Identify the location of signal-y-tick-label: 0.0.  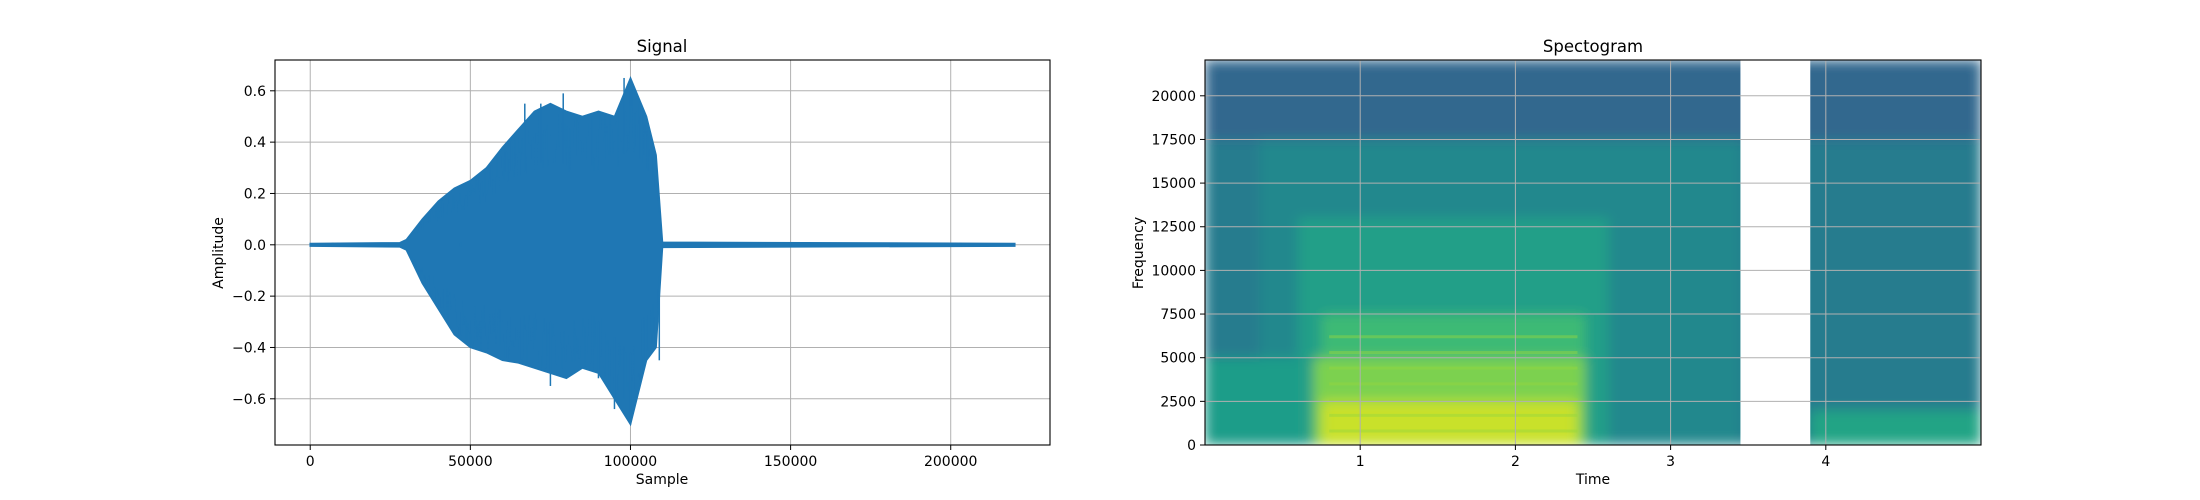
(255, 246).